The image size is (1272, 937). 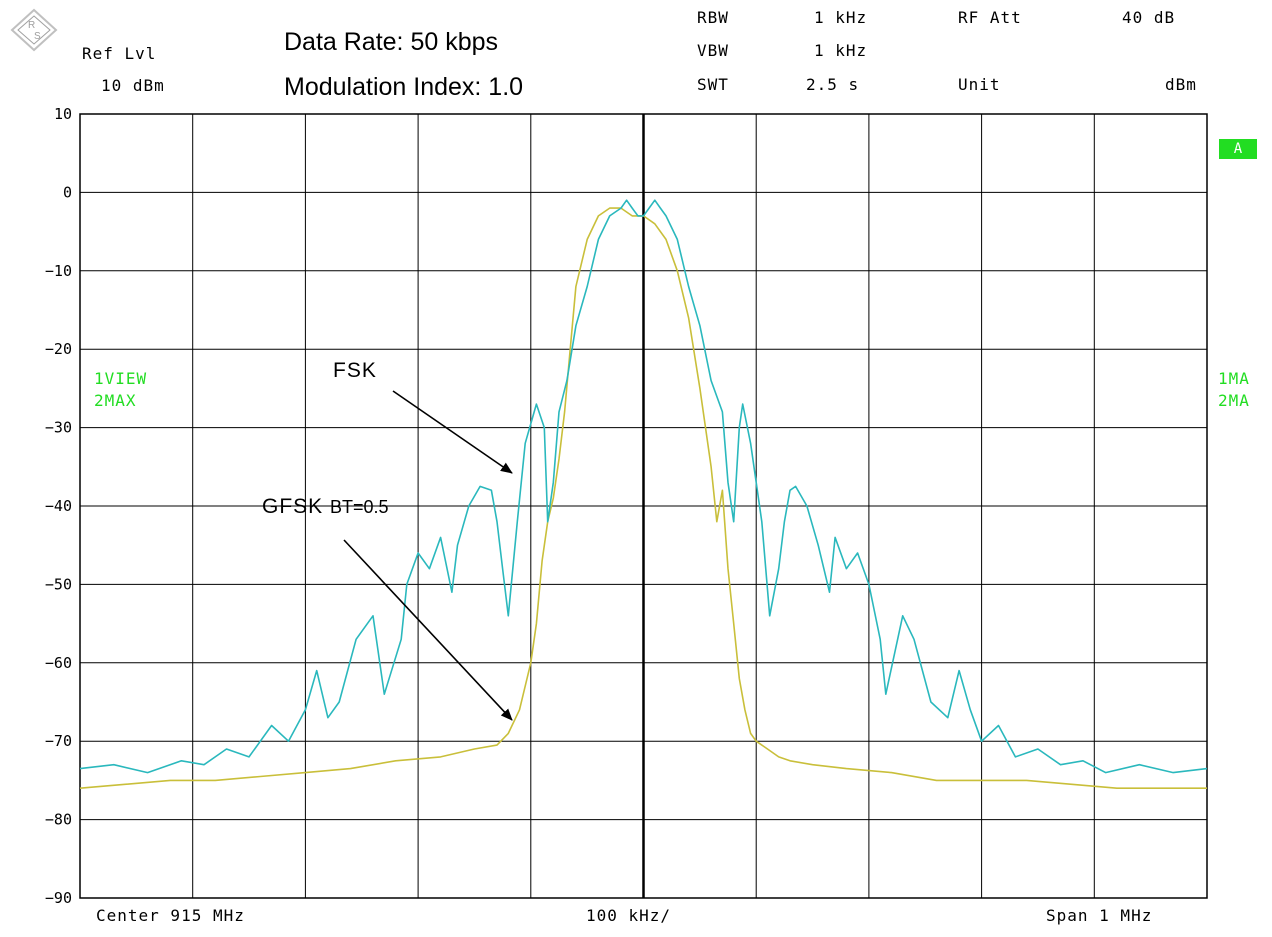 What do you see at coordinates (629, 915) in the screenshot?
I see `per-division-label: 100 kHz/` at bounding box center [629, 915].